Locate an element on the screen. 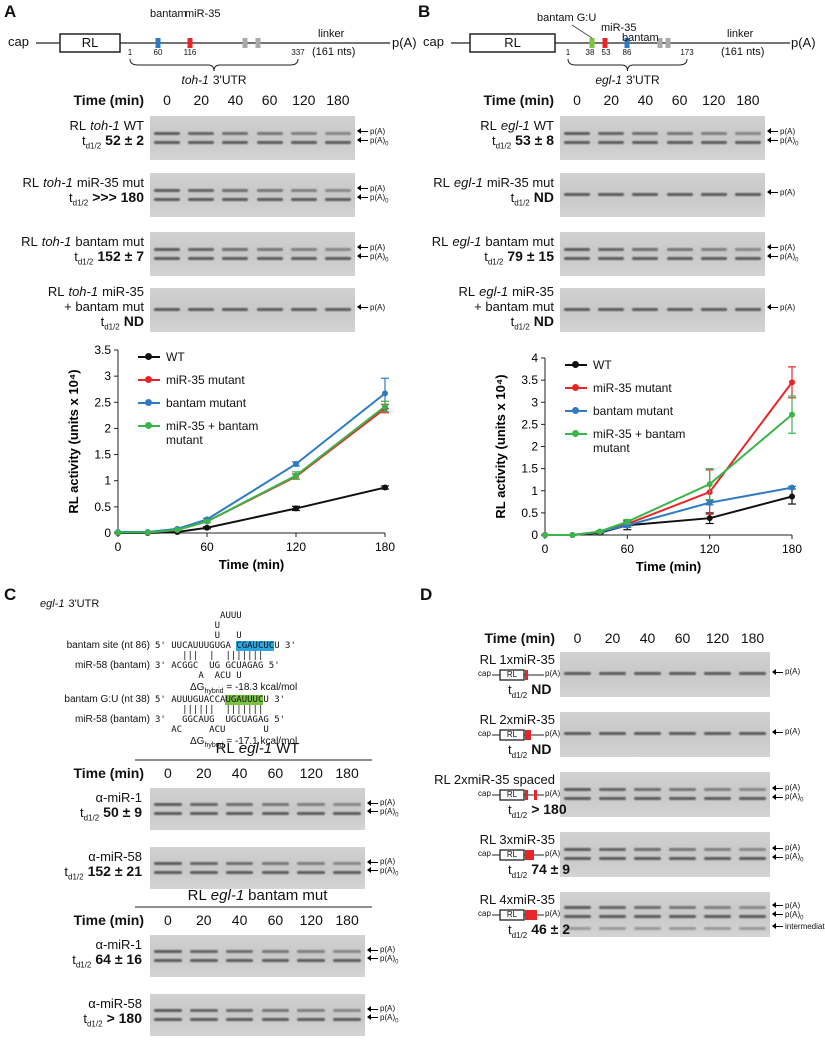 The height and width of the screenshot is (1050, 825). text: egl-1 is located at coordinates (494, 291).